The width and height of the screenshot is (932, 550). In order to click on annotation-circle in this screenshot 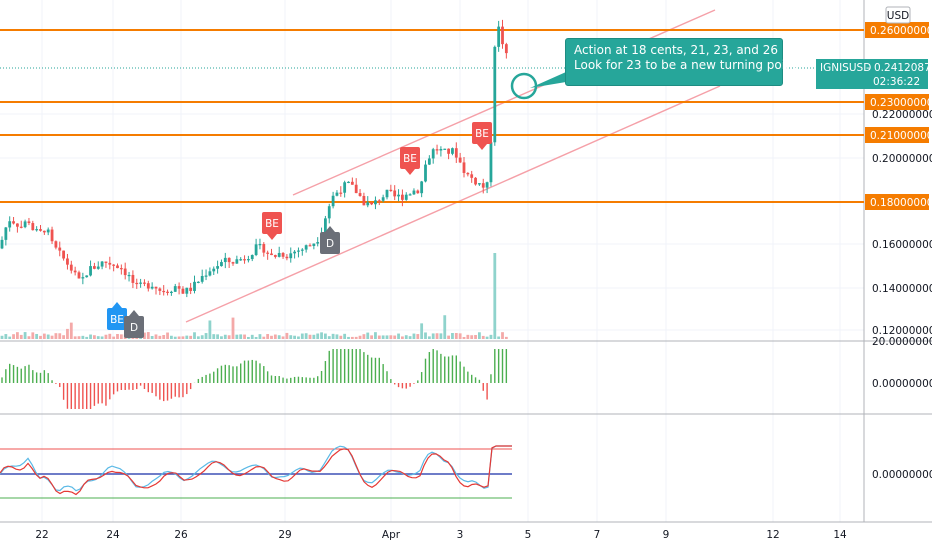, I will do `click(524, 86)`.